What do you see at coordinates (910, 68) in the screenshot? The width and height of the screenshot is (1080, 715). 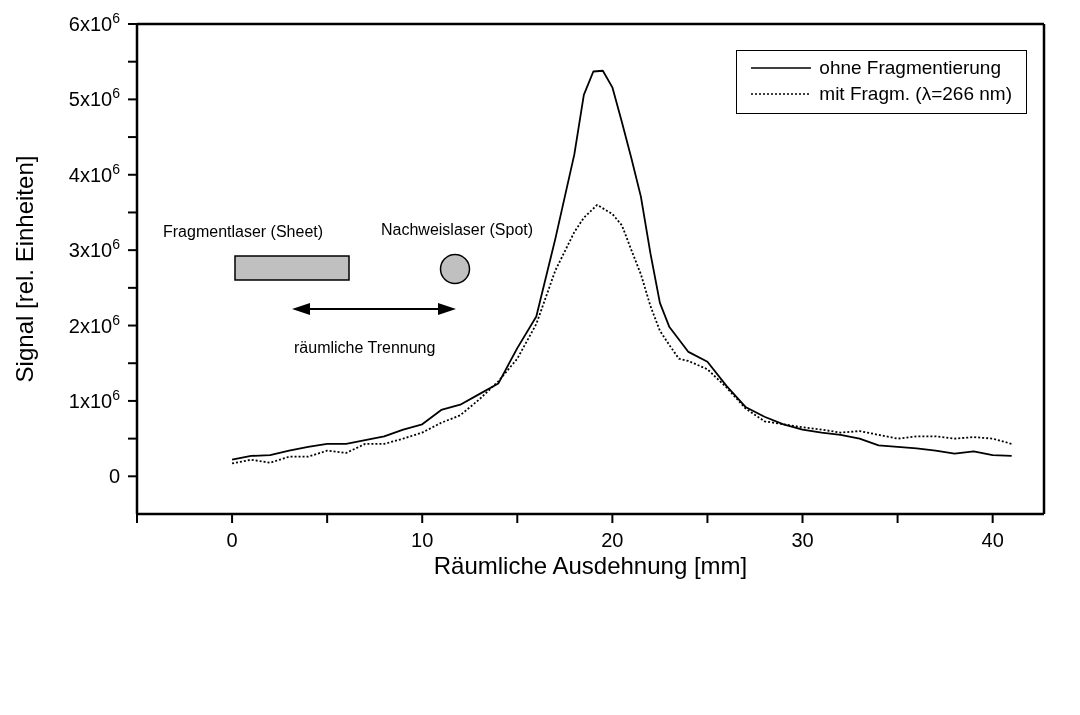 I see `legend-label: ohne Fragmentierung` at bounding box center [910, 68].